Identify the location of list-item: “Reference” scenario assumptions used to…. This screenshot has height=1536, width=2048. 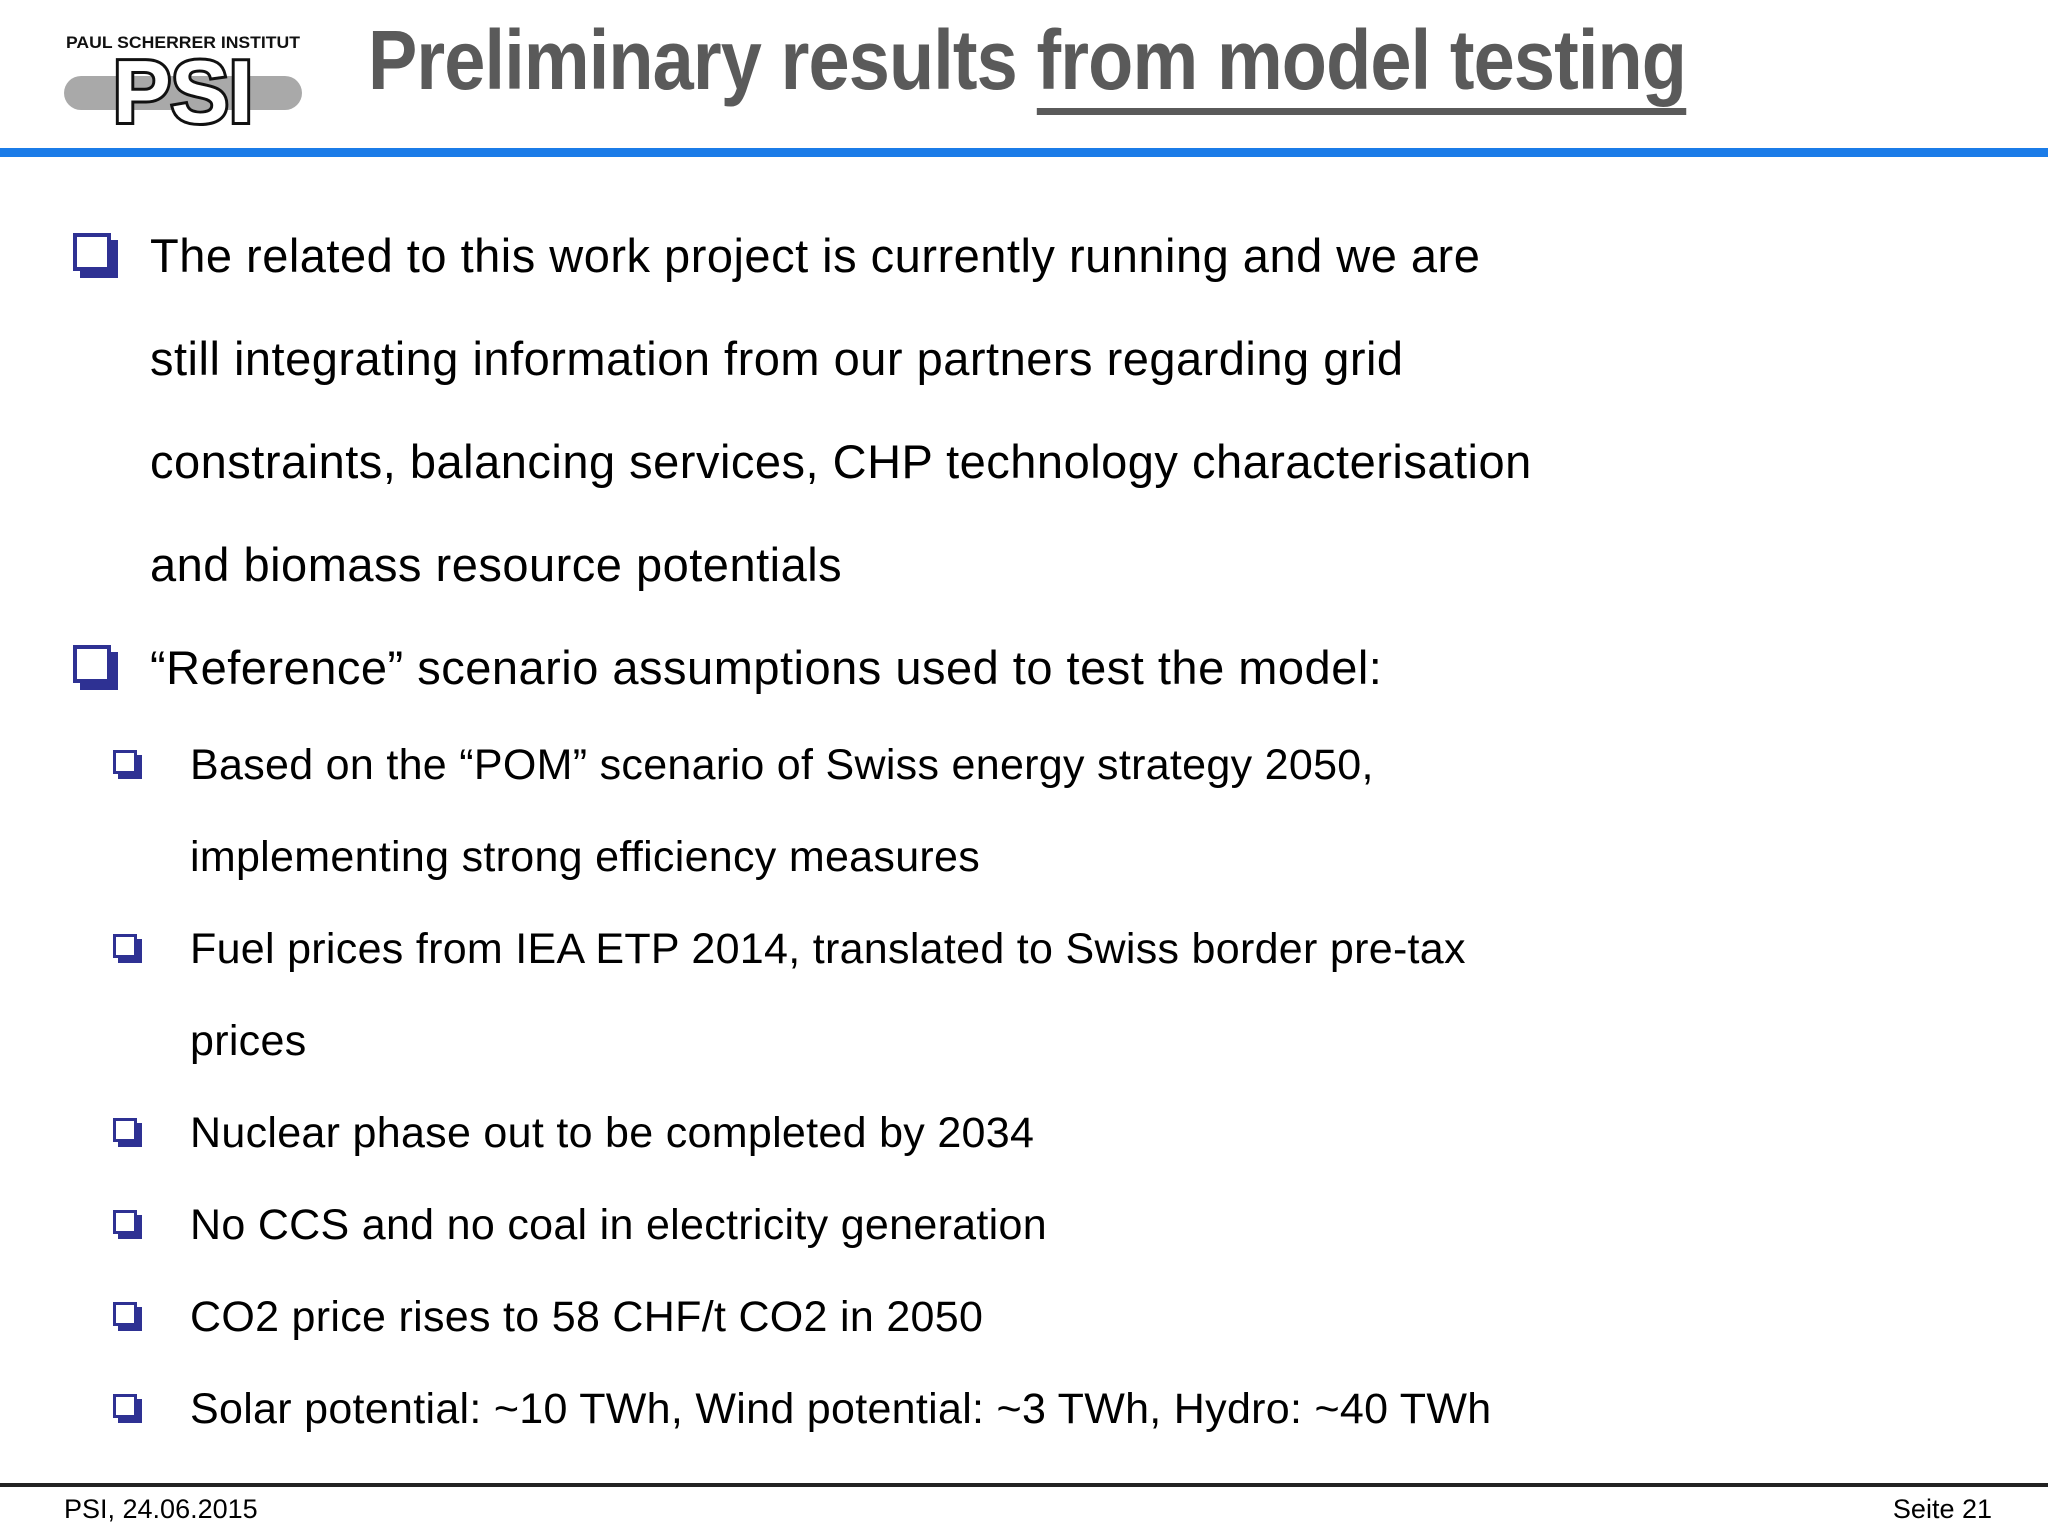
(1024, 667).